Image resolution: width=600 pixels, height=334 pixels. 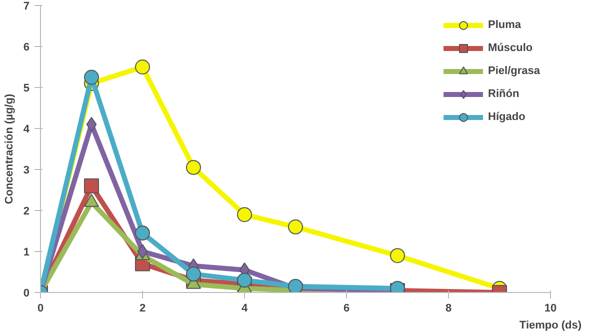 I want to click on x-tick-label: 10, so click(x=550, y=308).